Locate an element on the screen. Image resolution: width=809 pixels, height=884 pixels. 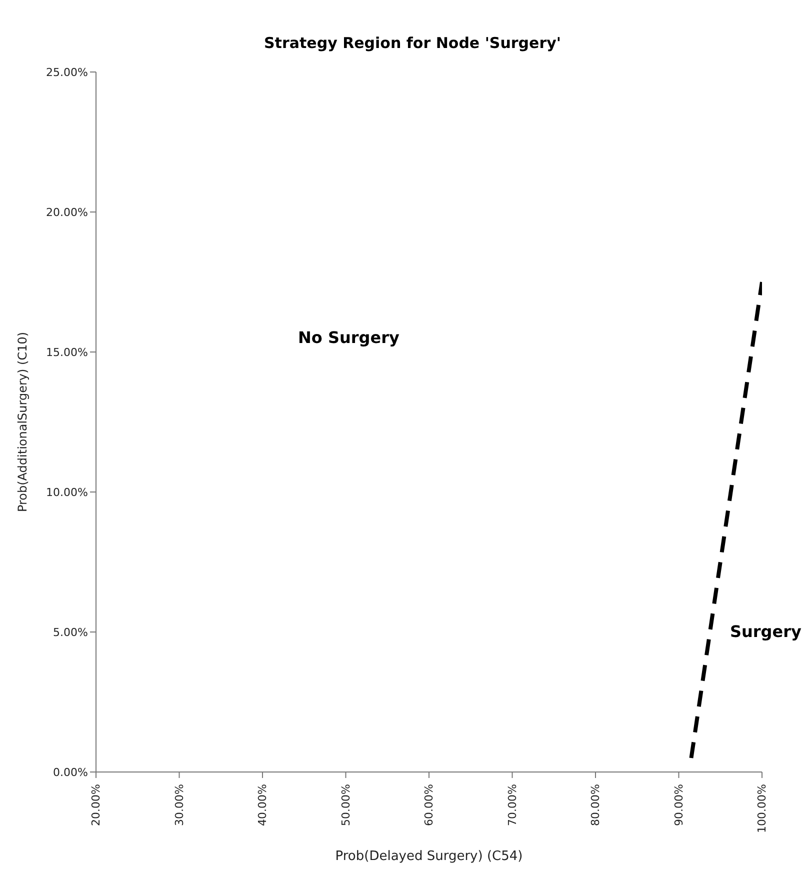
x-tick-label: 30.00% is located at coordinates (179, 805).